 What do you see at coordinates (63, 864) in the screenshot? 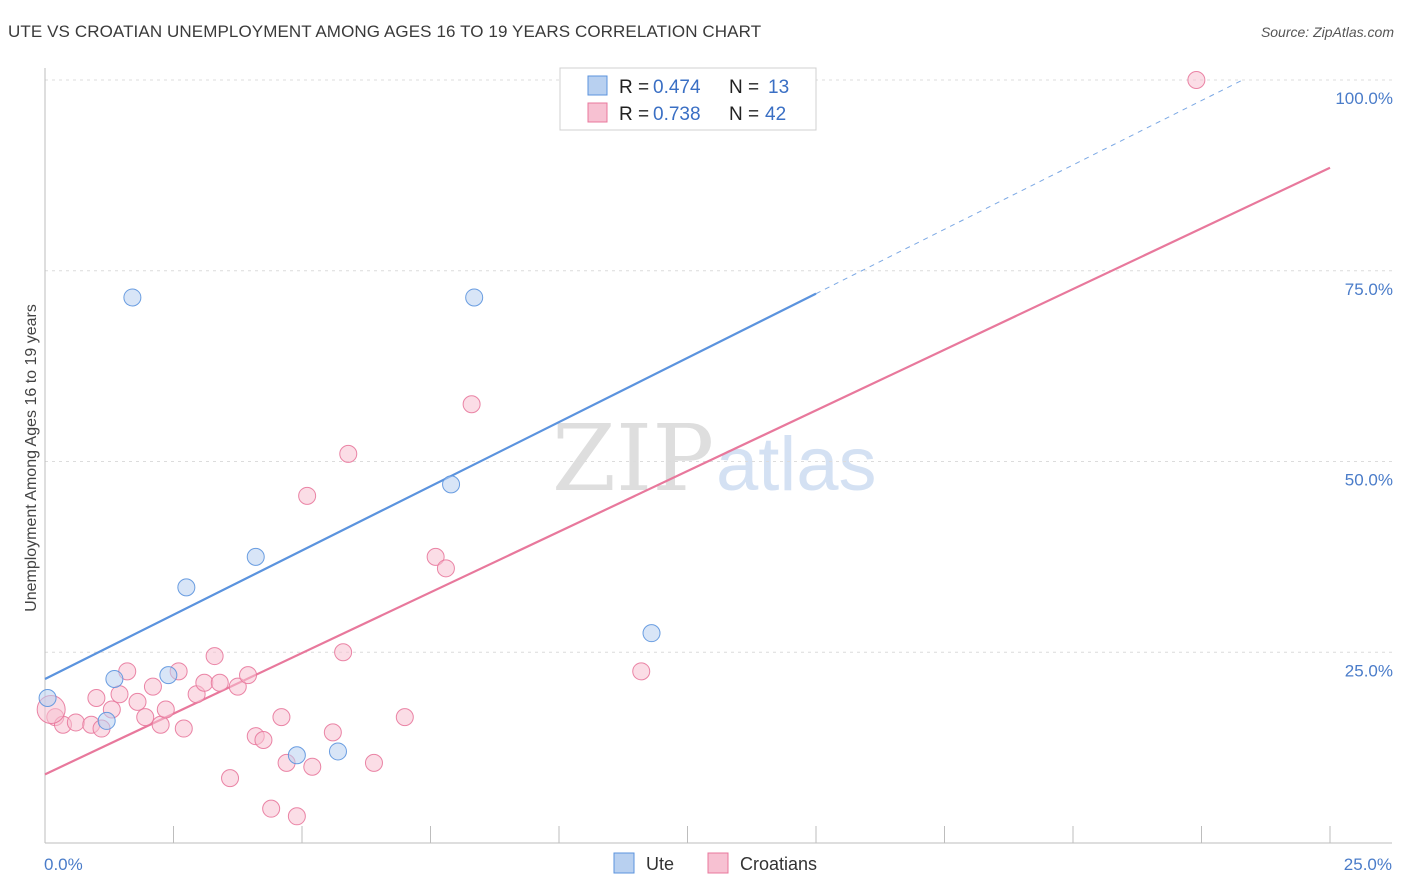
I see `x-tick-label-min: 0.0%` at bounding box center [63, 864].